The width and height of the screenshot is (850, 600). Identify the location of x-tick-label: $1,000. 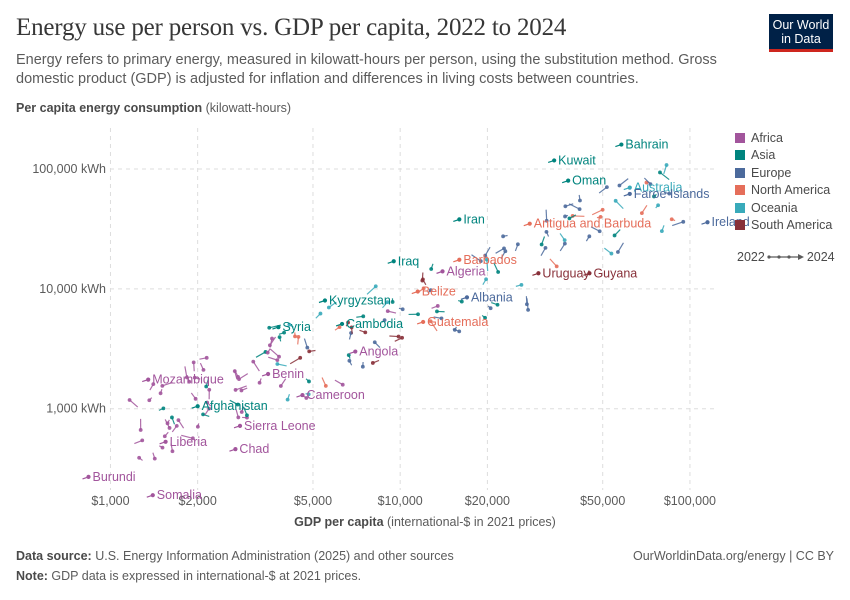
(110, 501).